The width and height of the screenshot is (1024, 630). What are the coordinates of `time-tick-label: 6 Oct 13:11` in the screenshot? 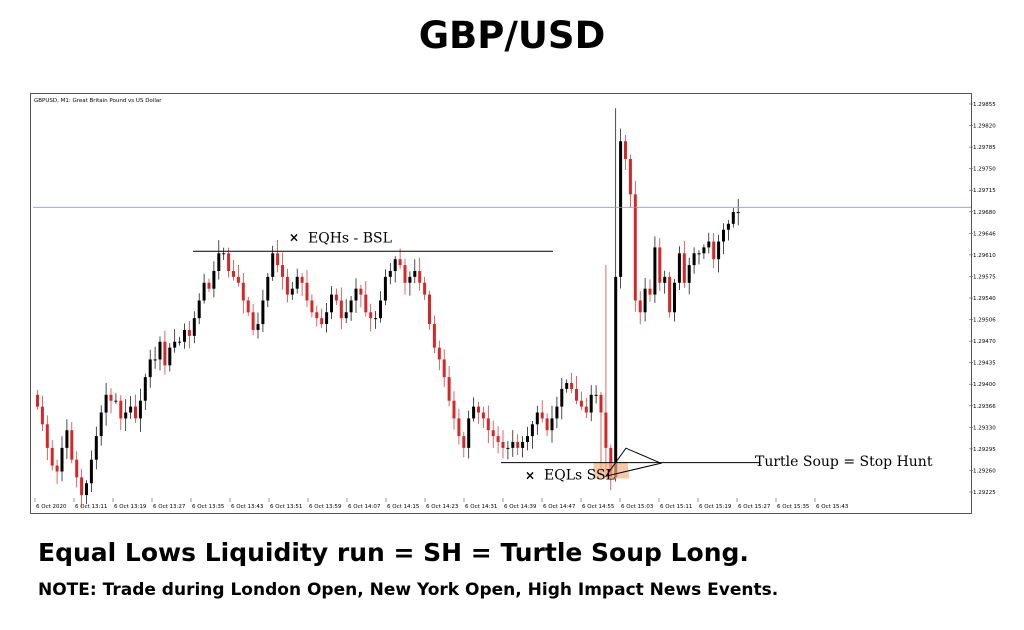 It's located at (91, 507).